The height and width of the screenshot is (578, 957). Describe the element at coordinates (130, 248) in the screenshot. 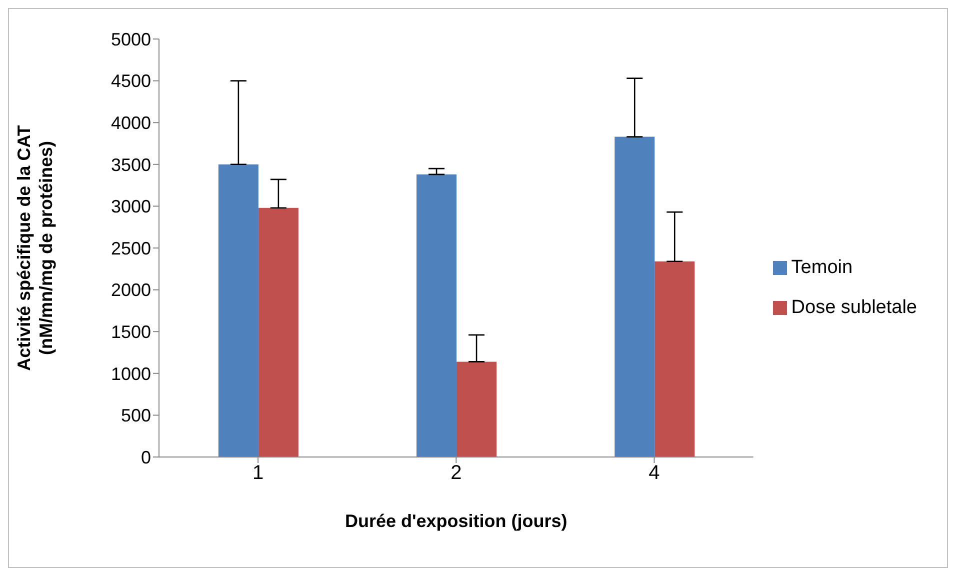

I see `y-tick-label: 2500` at that location.